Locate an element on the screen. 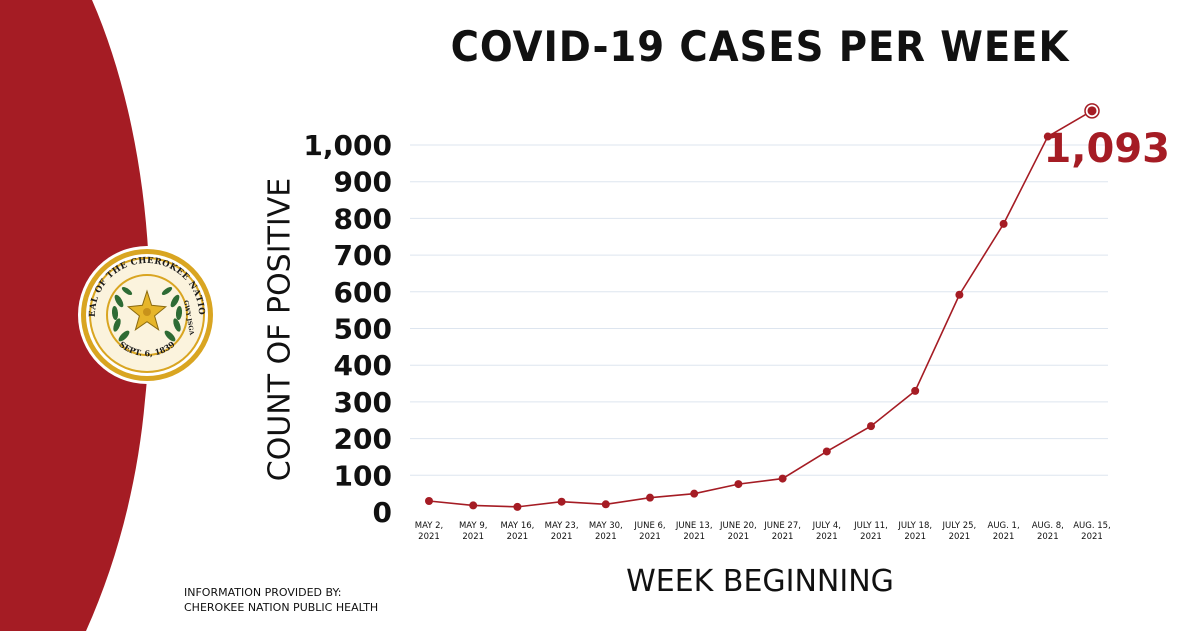  side-band-shape is located at coordinates (75, 315).